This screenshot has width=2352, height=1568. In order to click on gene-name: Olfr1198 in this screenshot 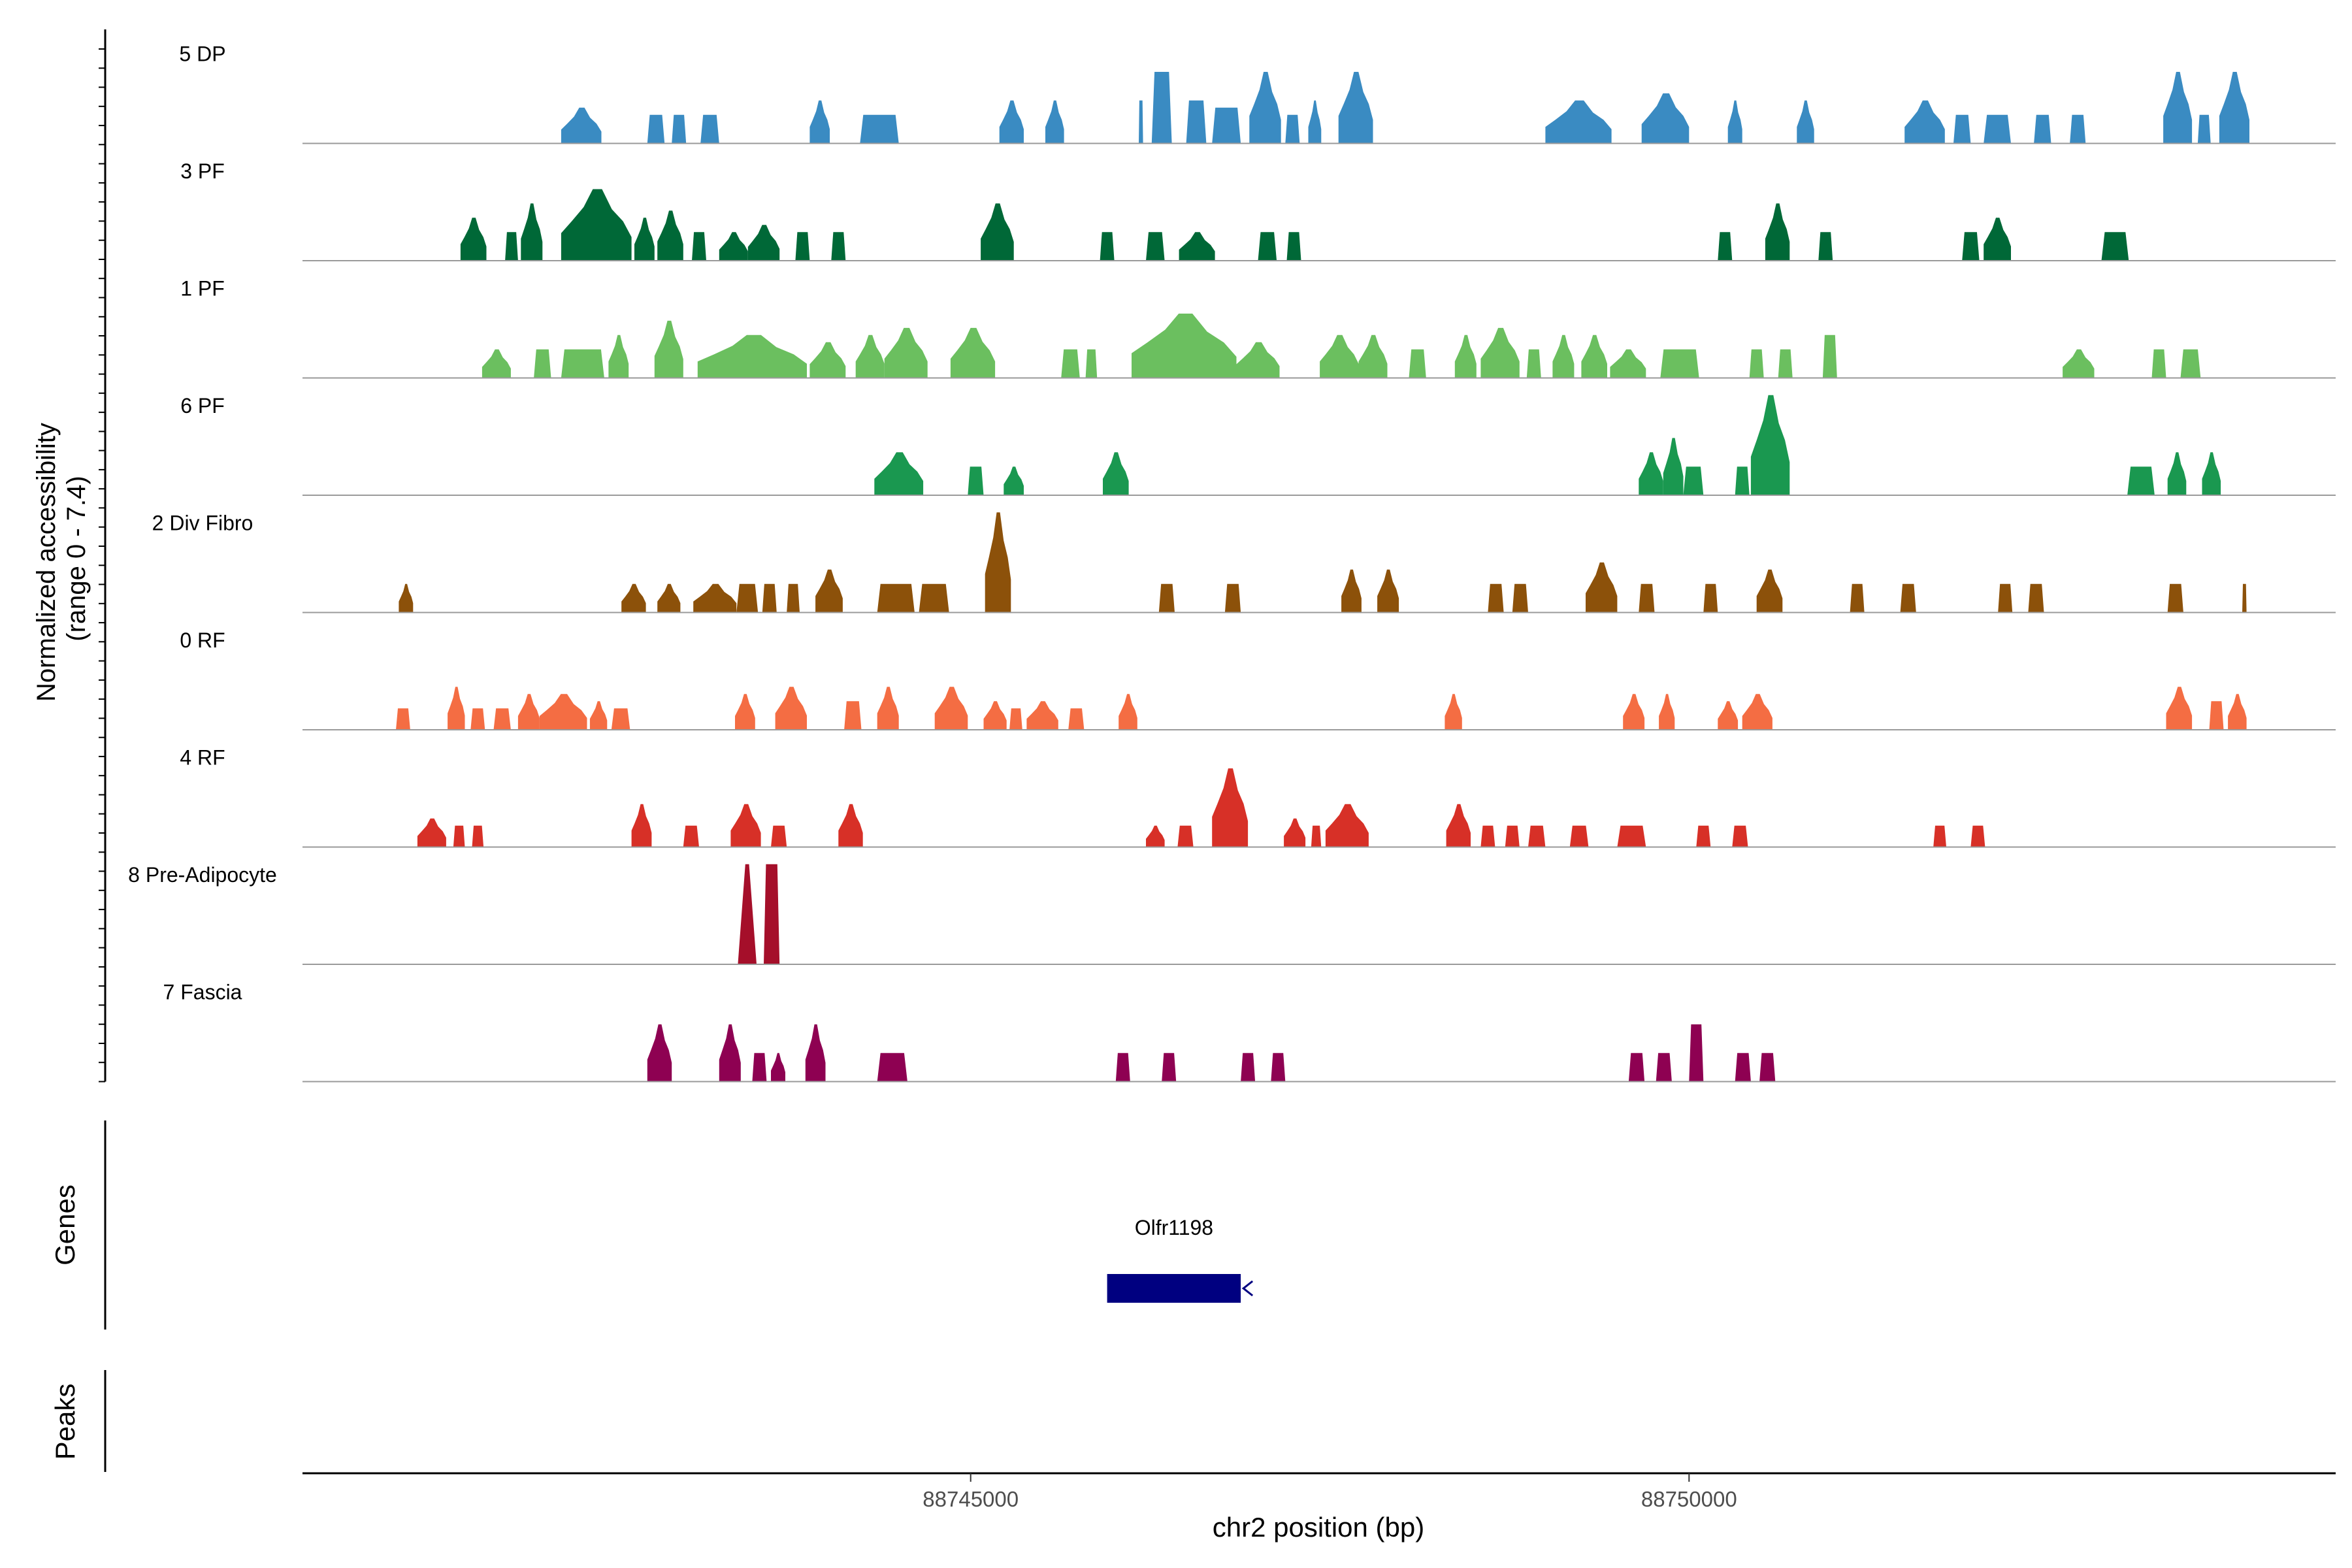, I will do `click(1174, 1227)`.